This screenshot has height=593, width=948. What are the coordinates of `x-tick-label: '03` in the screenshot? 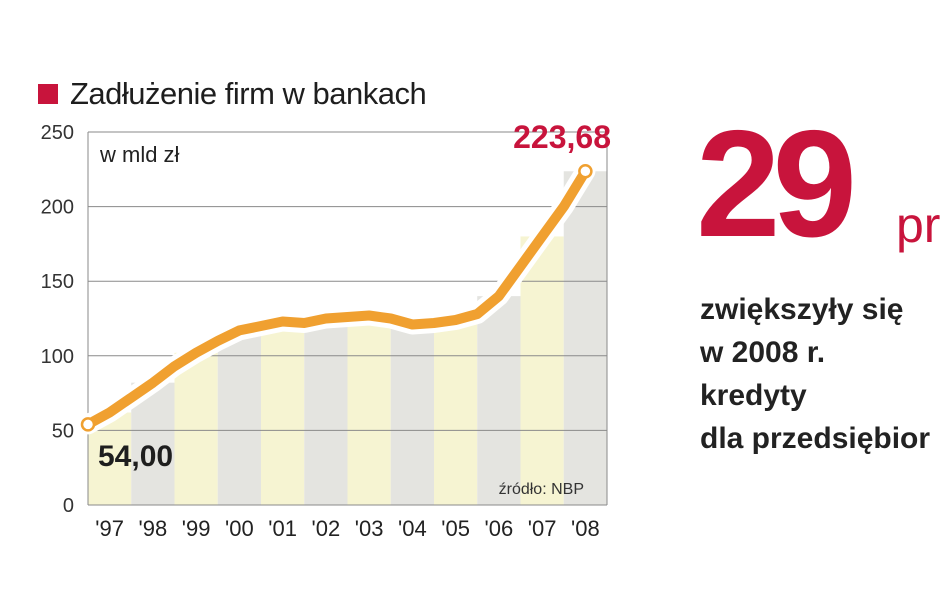 It's located at (369, 528).